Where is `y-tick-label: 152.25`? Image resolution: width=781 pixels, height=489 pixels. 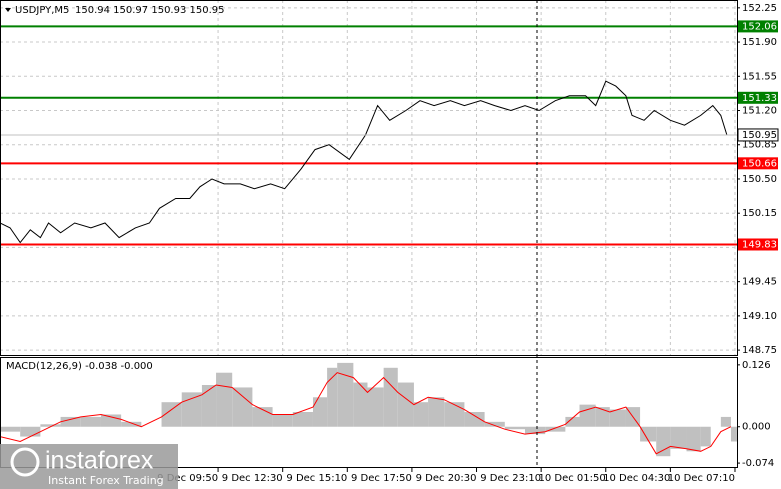
y-tick-label: 152.25 is located at coordinates (759, 8).